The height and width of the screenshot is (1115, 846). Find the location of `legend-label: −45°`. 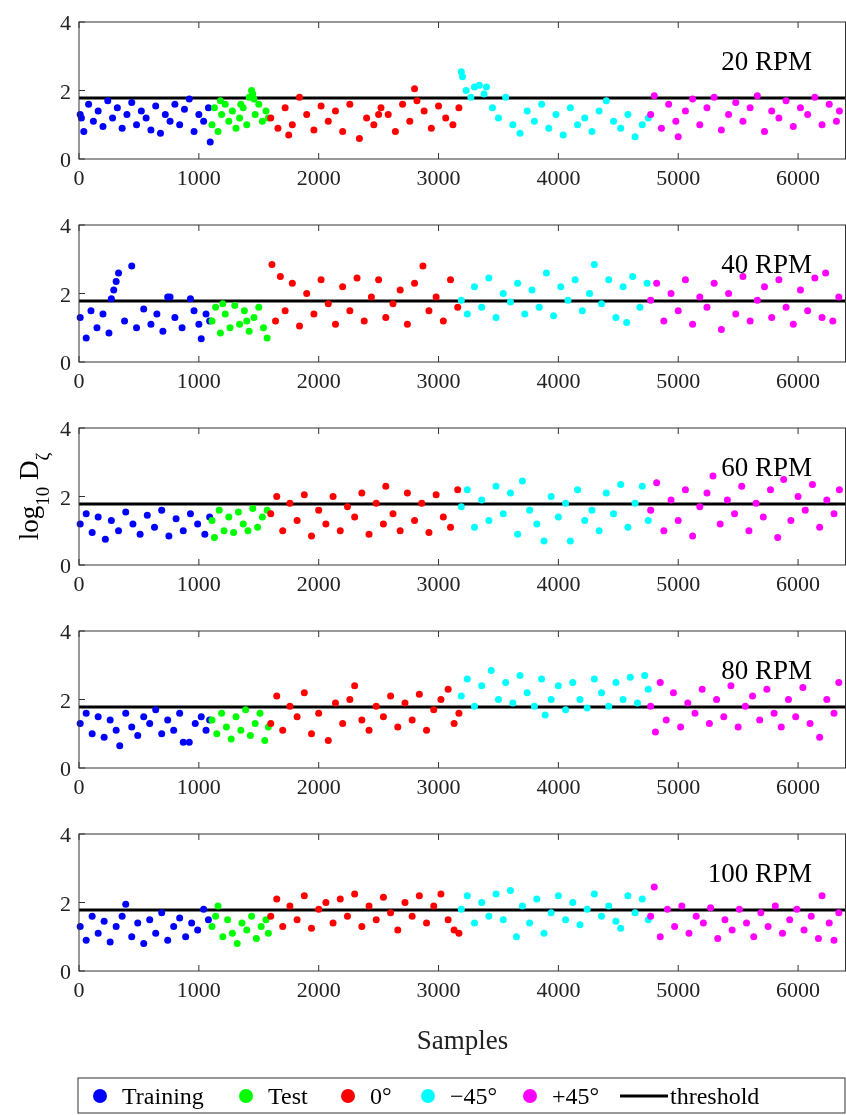

legend-label: −45° is located at coordinates (474, 1096).